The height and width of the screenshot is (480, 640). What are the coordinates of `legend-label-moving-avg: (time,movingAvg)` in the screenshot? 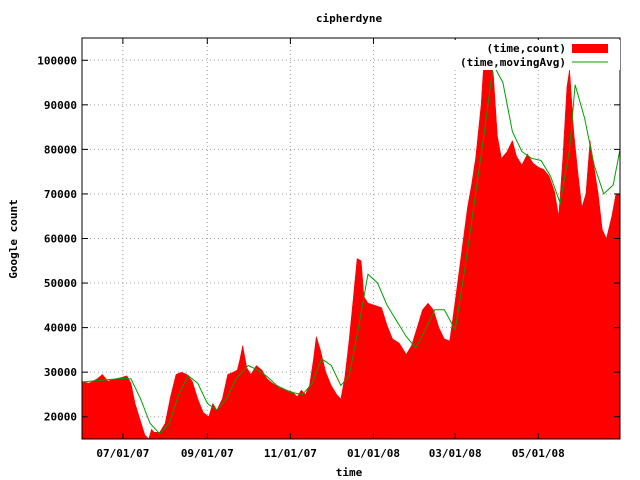 It's located at (513, 62).